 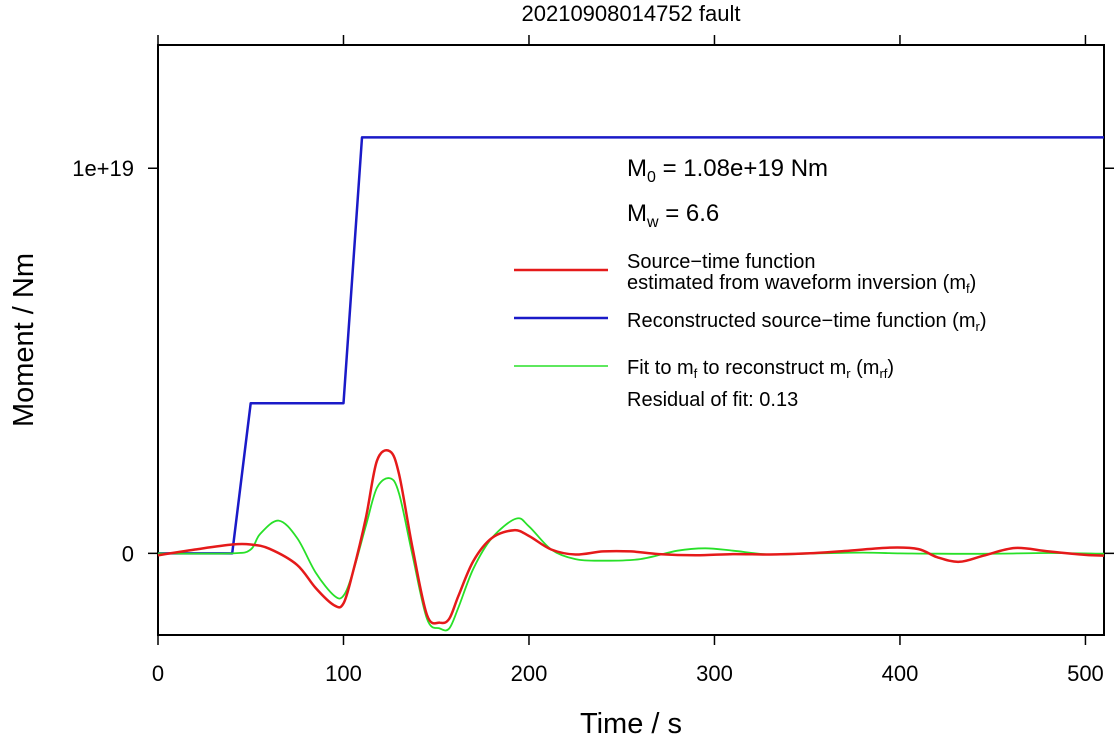 I want to click on legend-red-sub: f, so click(x=968, y=288).